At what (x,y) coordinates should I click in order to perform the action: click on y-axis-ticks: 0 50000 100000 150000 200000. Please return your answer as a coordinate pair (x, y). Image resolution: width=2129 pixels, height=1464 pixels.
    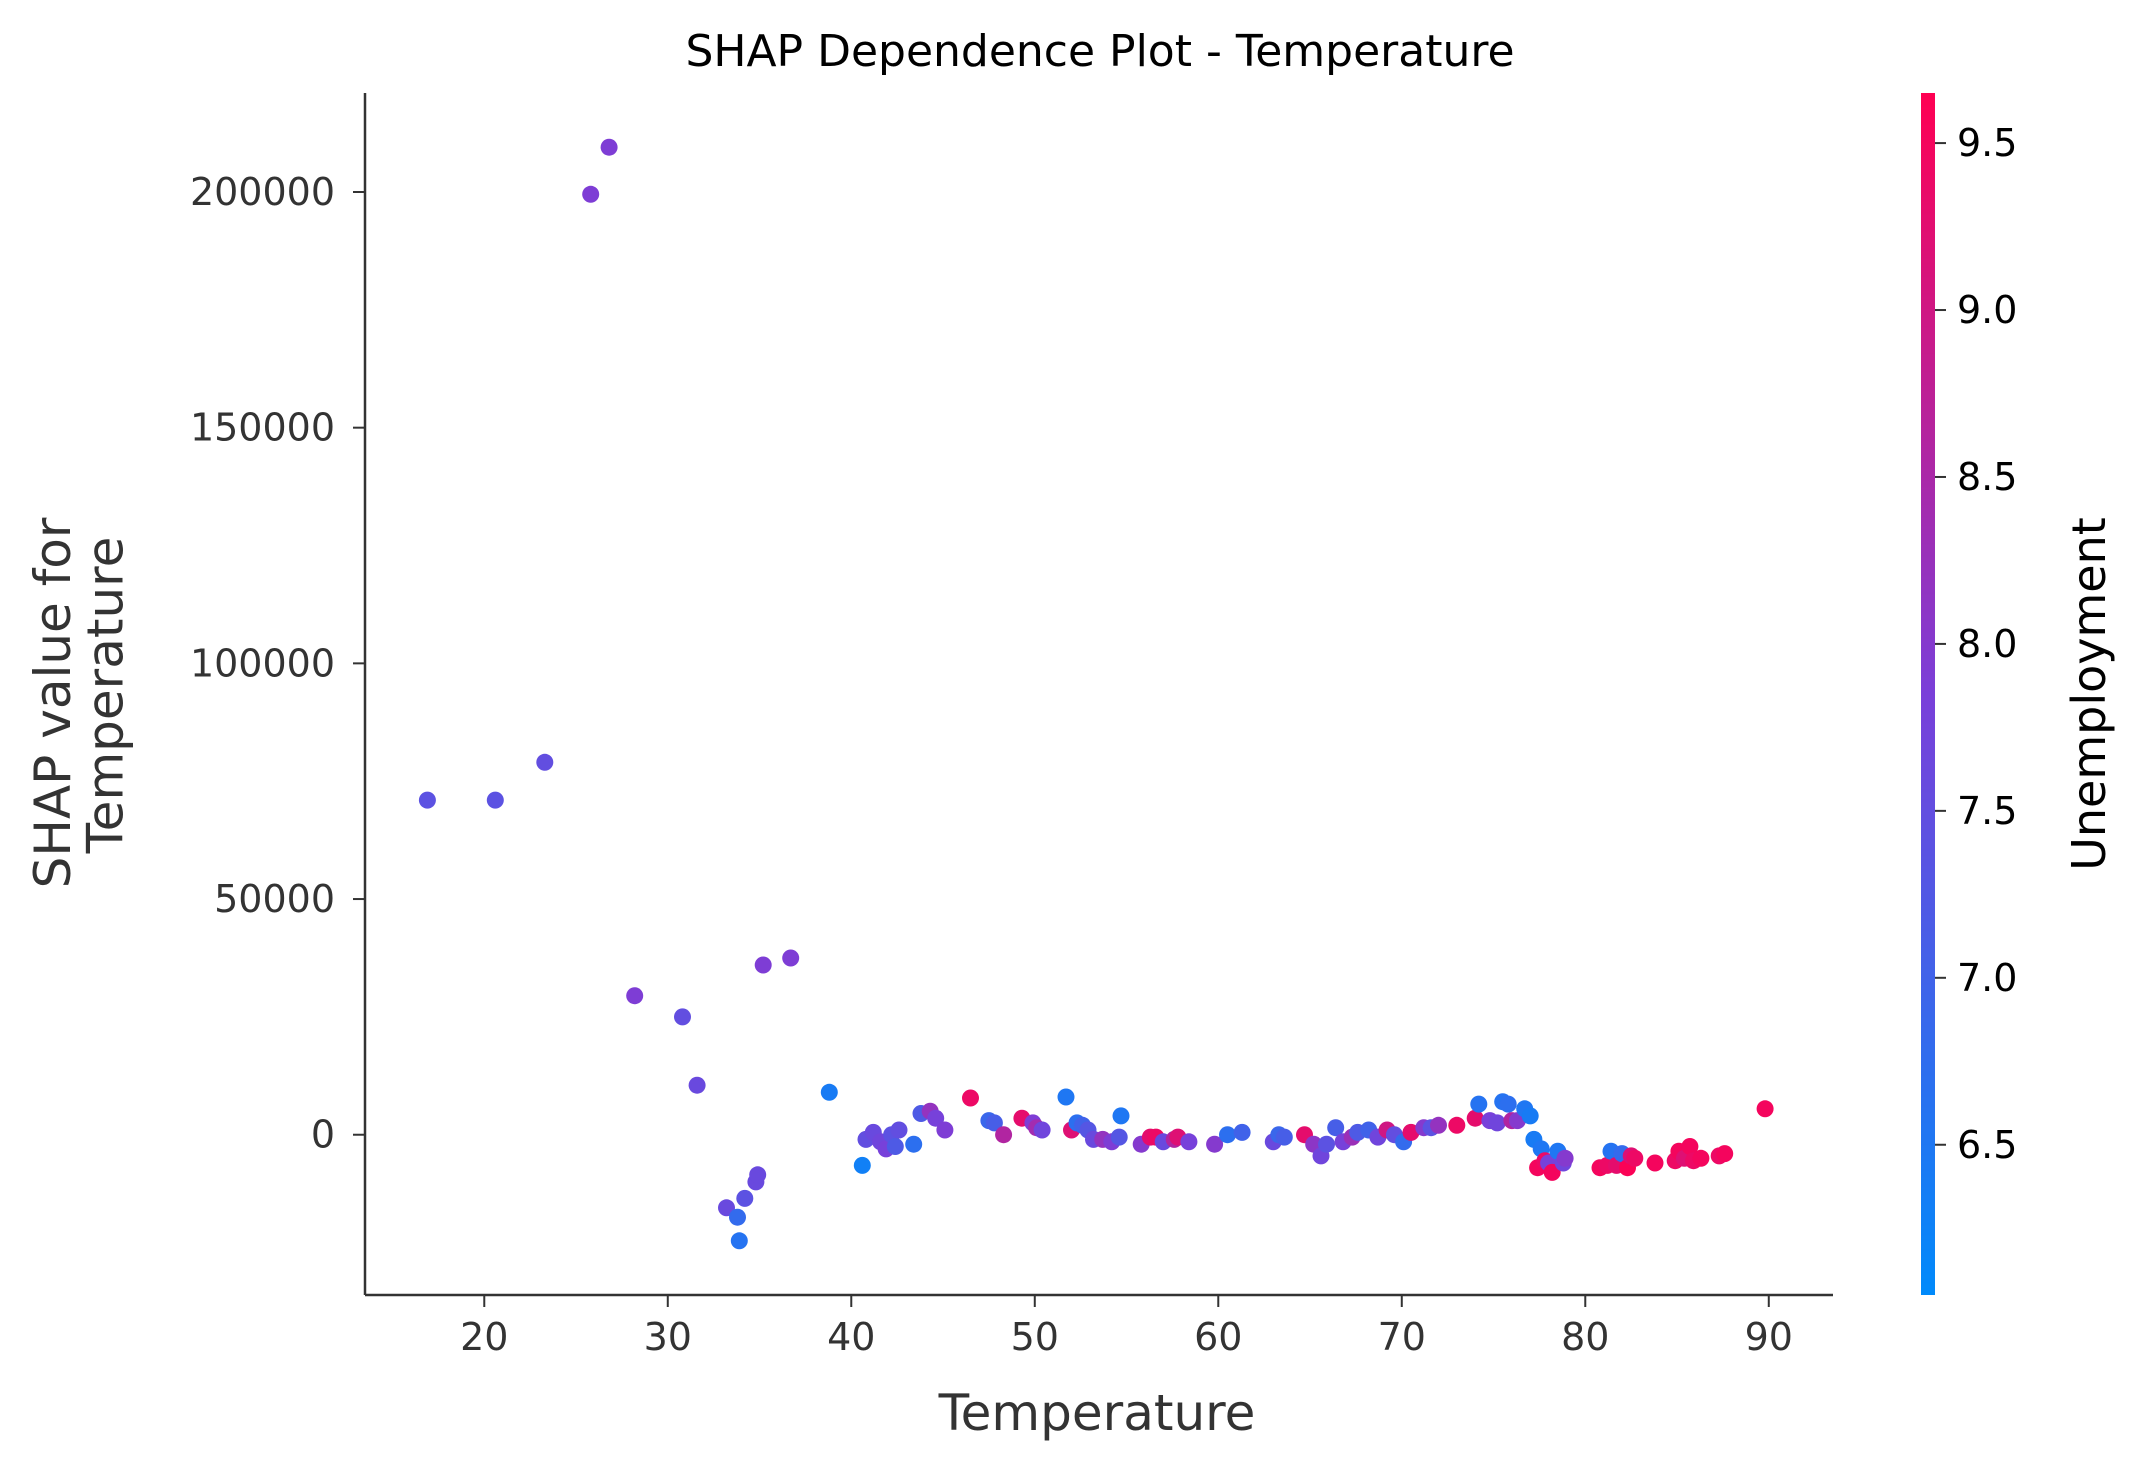
    Looking at the image, I should click on (277, 663).